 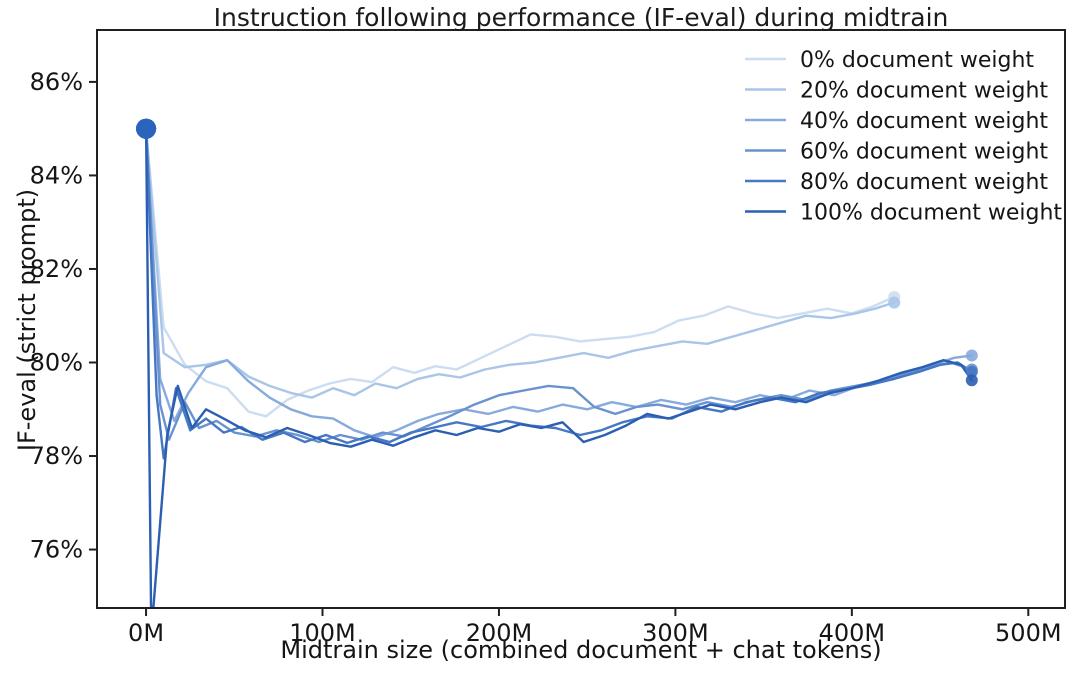 I want to click on y-tick-label: 78%, so click(x=56, y=456).